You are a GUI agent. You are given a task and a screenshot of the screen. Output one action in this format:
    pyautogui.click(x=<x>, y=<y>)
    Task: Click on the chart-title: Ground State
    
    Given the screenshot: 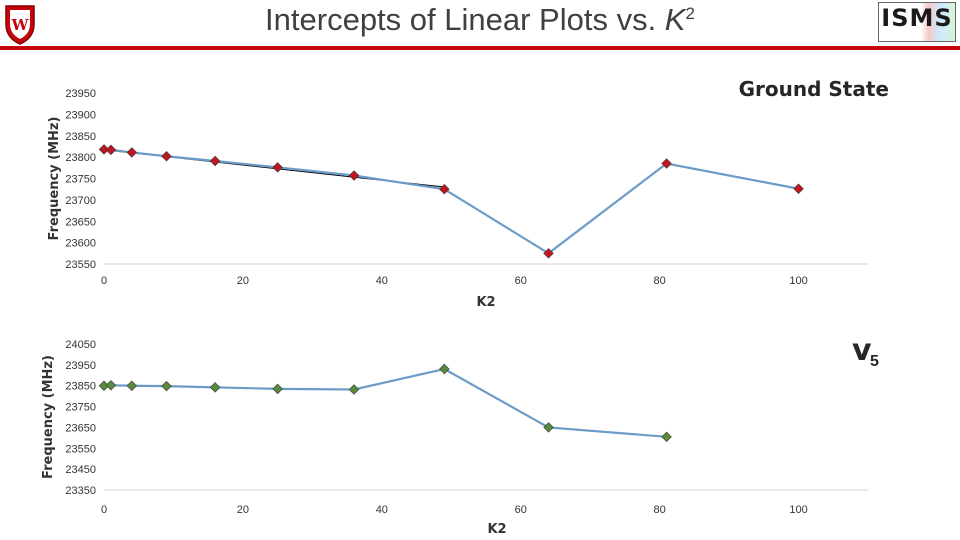 What is the action you would take?
    pyautogui.click(x=814, y=89)
    